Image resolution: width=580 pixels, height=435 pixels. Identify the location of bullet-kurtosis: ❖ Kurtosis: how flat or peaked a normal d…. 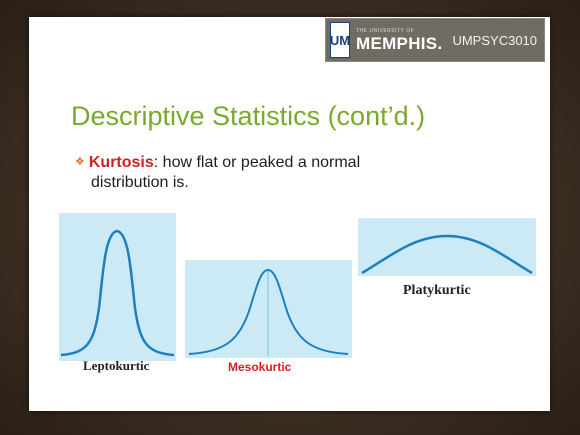
(285, 172).